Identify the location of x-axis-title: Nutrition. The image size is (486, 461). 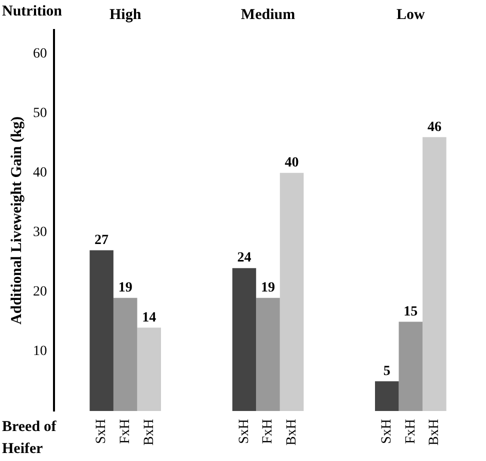
(32, 11).